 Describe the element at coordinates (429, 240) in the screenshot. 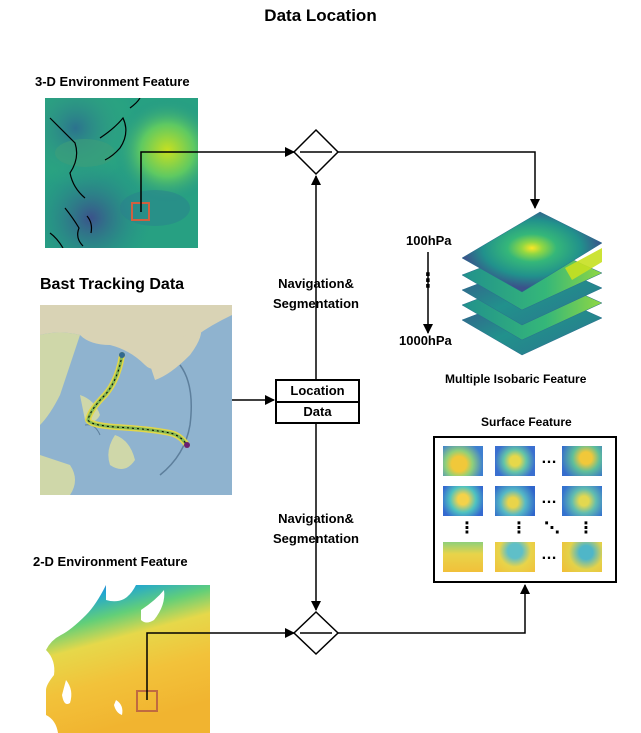

I see `pressure-top-label: 100hPa` at that location.